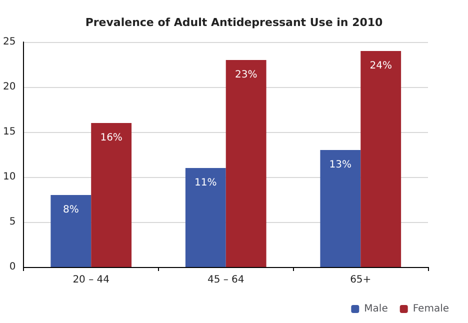 Image resolution: width=468 pixels, height=323 pixels. What do you see at coordinates (361, 280) in the screenshot?
I see `x-tick-label: 65+` at bounding box center [361, 280].